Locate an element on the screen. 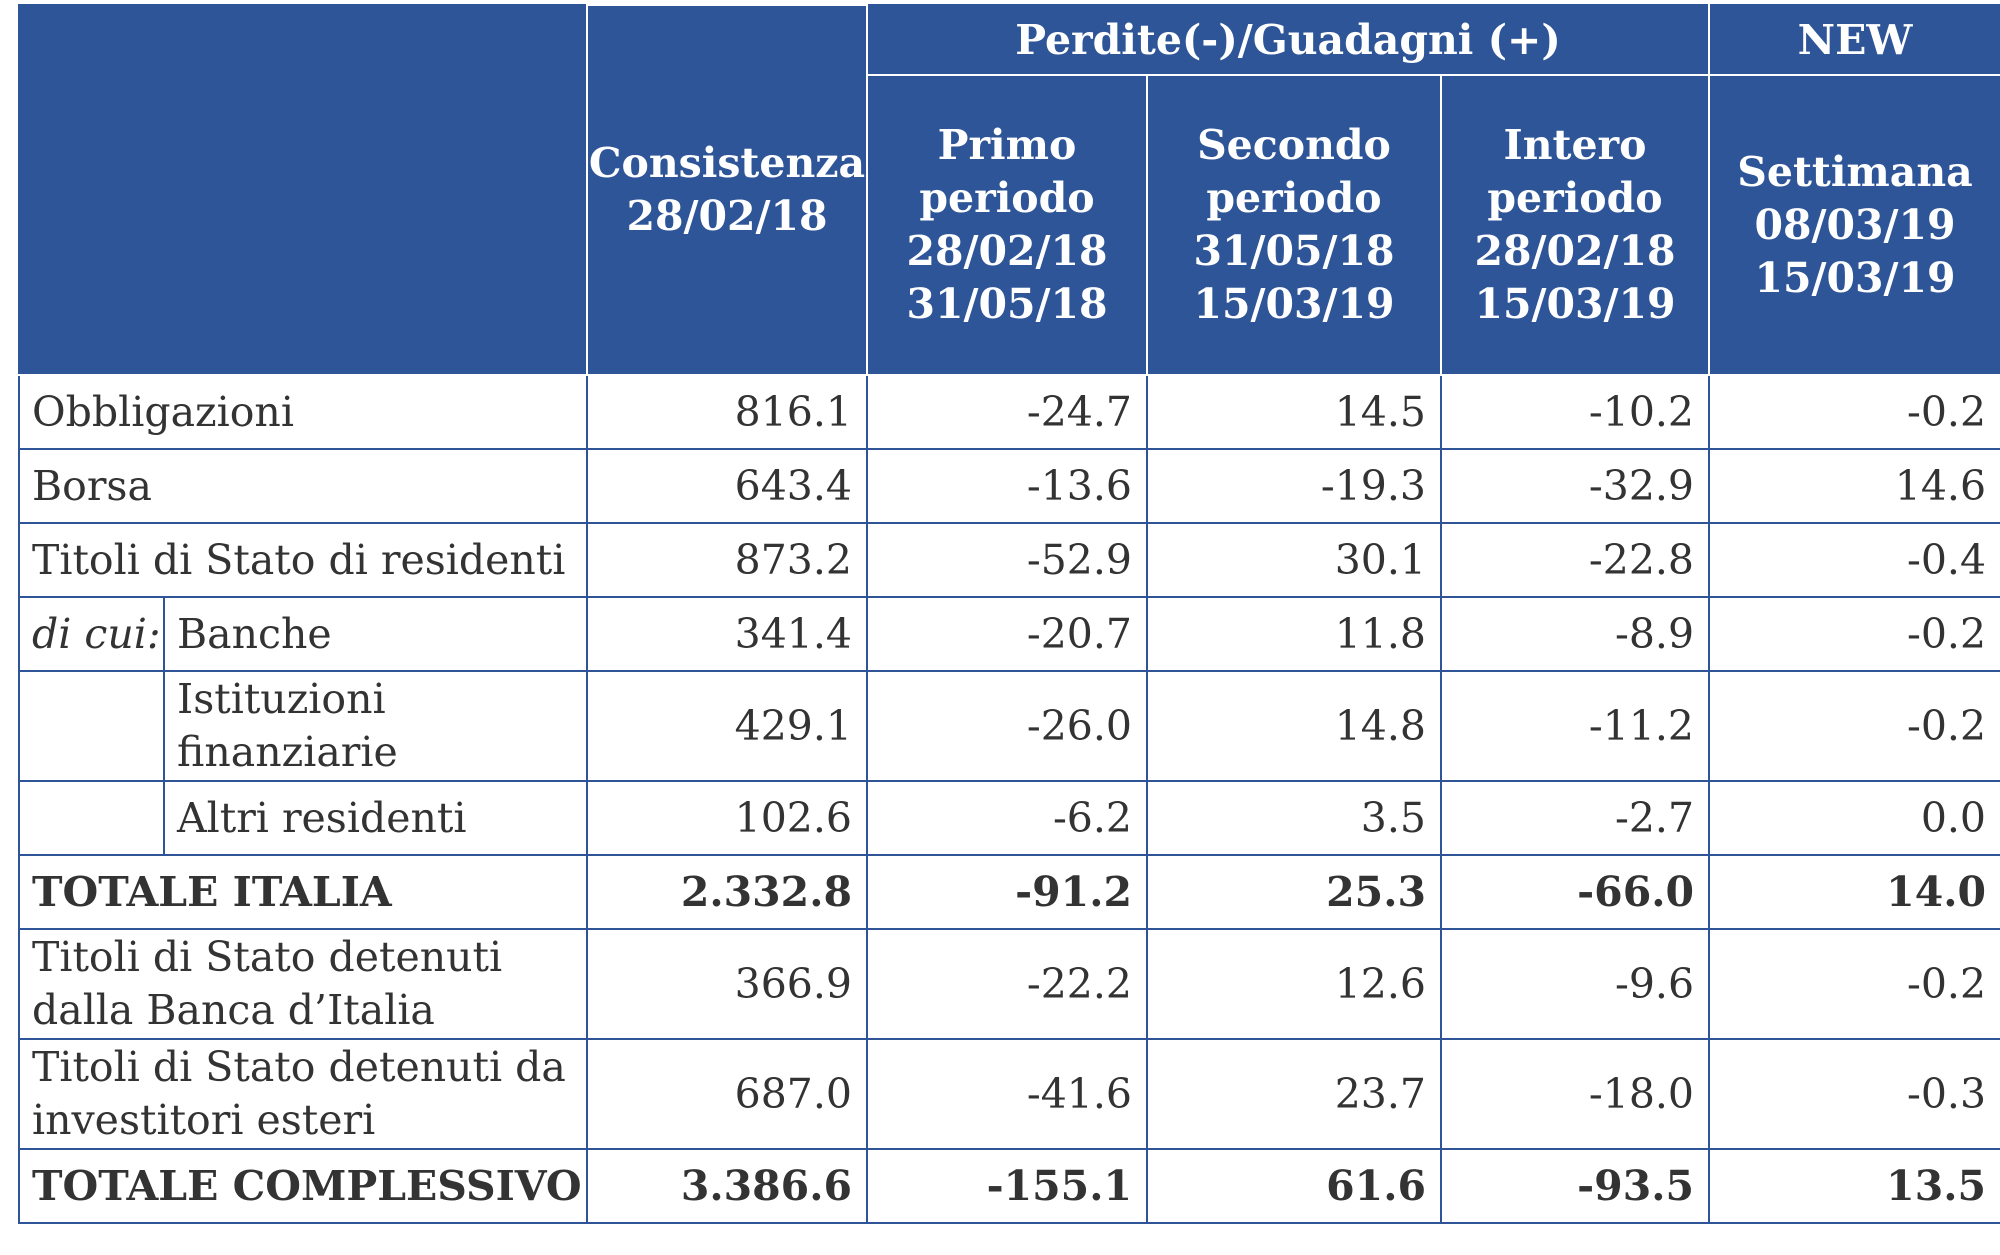  cell-consistenza: 873.2 is located at coordinates (727, 560).